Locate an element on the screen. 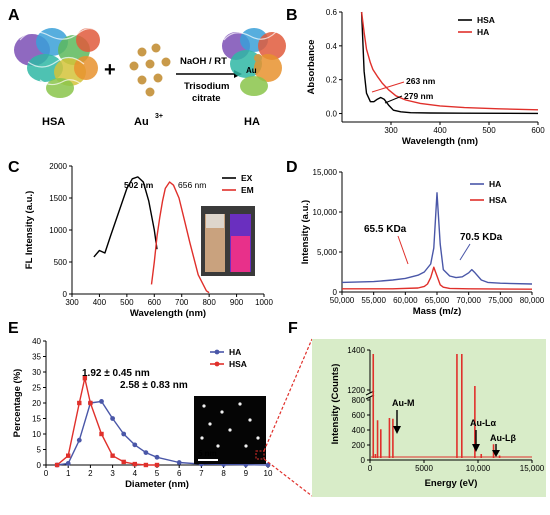 The height and width of the screenshot is (515, 550). x-axis-title: Energy (eV) is located at coordinates (451, 483).